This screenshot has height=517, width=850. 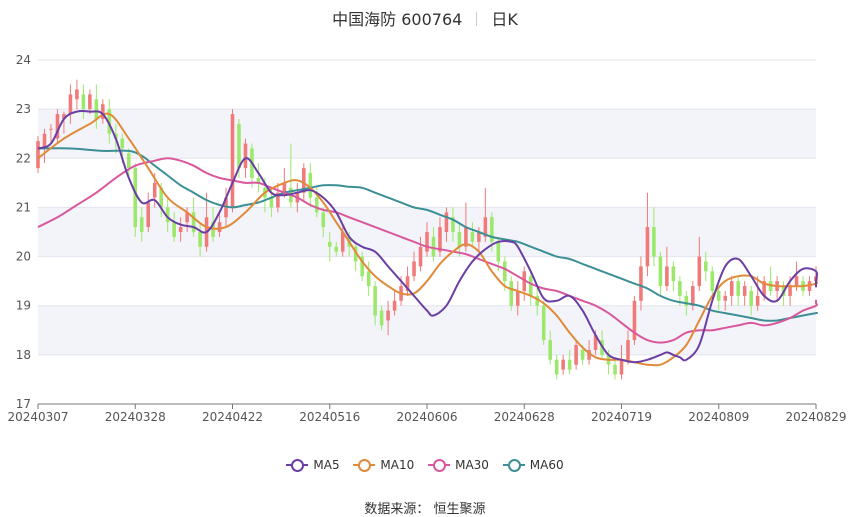 What do you see at coordinates (23, 306) in the screenshot?
I see `y-tick-label: 19` at bounding box center [23, 306].